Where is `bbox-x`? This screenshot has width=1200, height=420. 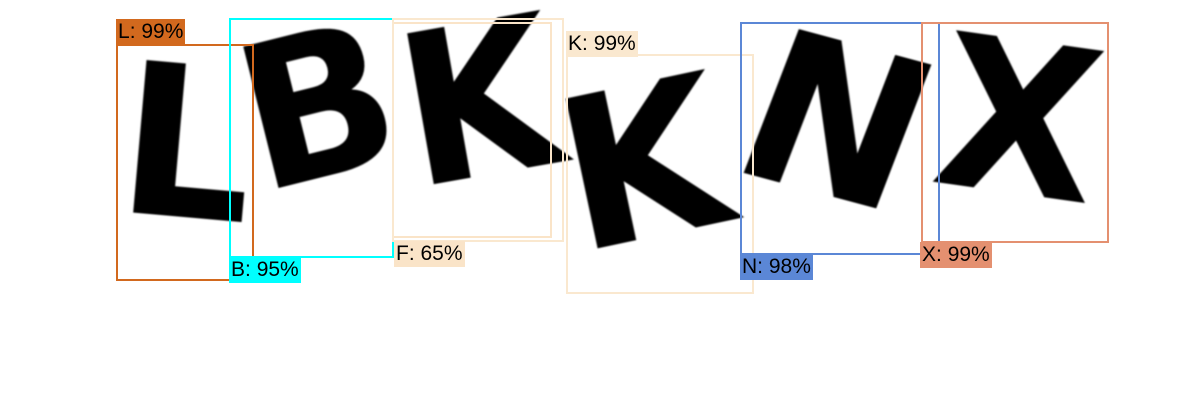 bbox-x is located at coordinates (1015, 132).